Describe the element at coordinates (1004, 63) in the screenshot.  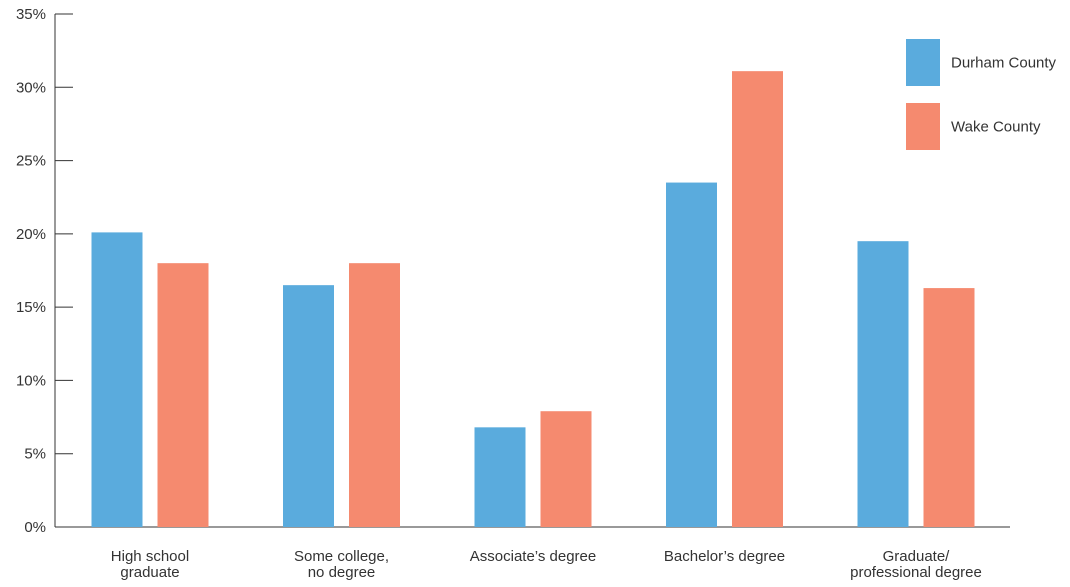
I see `legend-label: Durham County` at that location.